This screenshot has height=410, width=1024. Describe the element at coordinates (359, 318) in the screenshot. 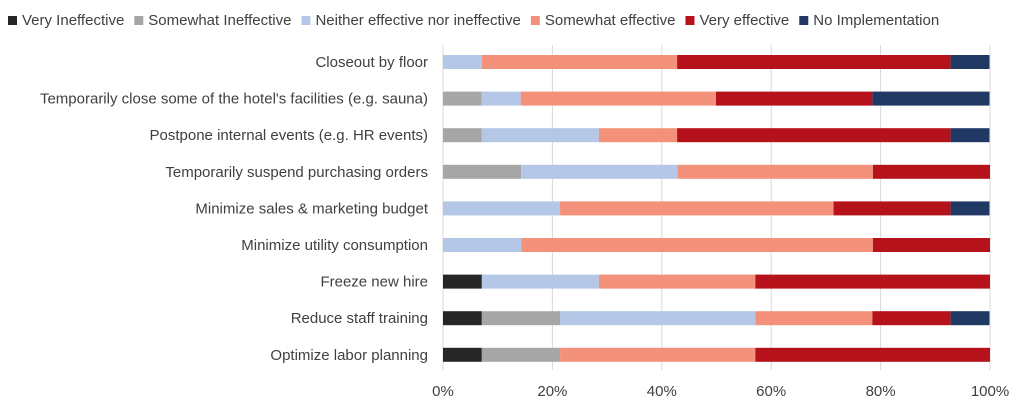

I see `category-label: Reduce staff training` at that location.